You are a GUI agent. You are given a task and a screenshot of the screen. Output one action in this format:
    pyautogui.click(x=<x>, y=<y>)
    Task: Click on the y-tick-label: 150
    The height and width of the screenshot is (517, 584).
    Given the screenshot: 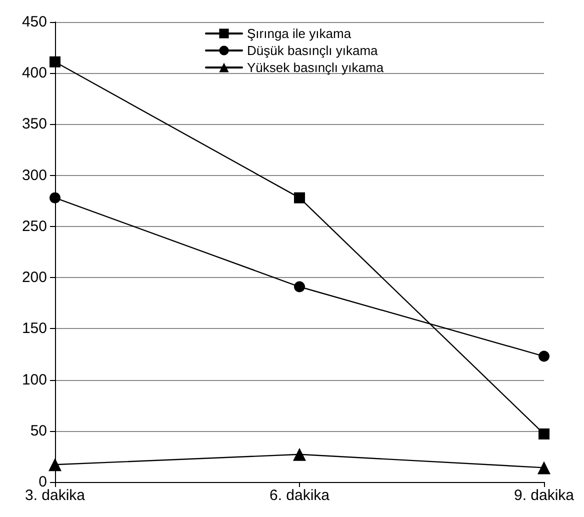 What is the action you would take?
    pyautogui.click(x=34, y=329)
    